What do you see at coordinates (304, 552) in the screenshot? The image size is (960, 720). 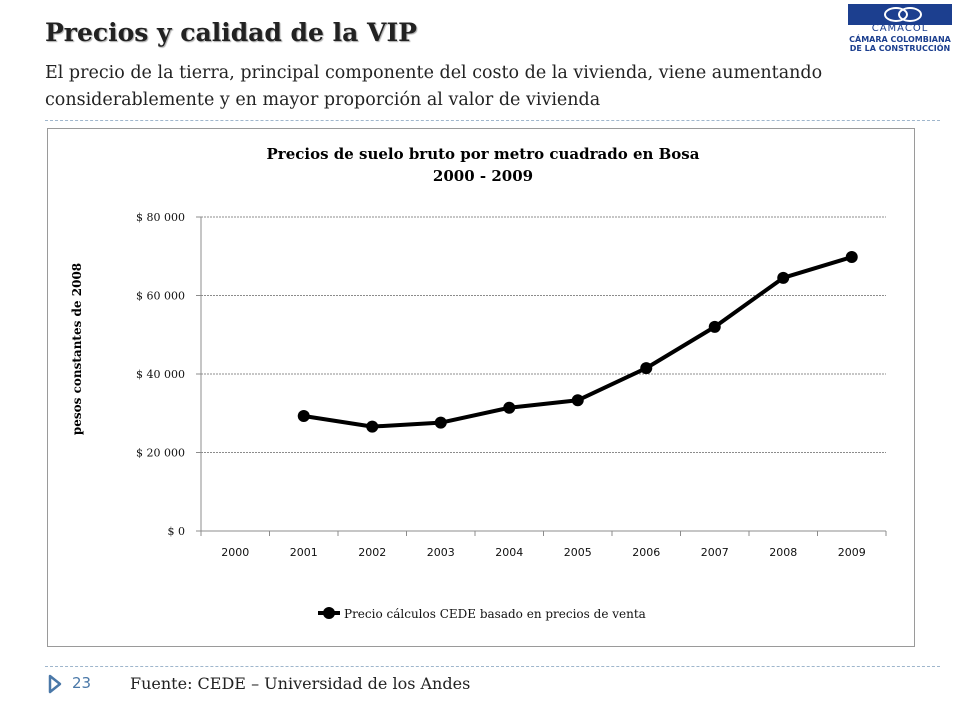 I see `x-tick-label: 2001` at bounding box center [304, 552].